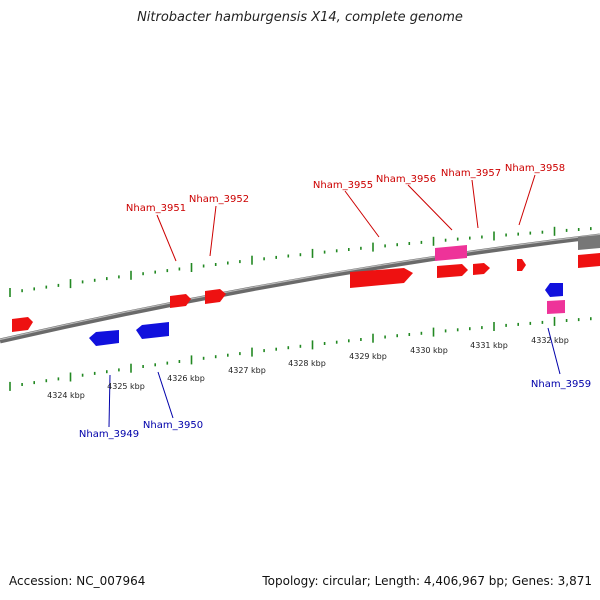 The width and height of the screenshot is (600, 600). I want to click on kbp-label: 4325 kbp, so click(126, 386).